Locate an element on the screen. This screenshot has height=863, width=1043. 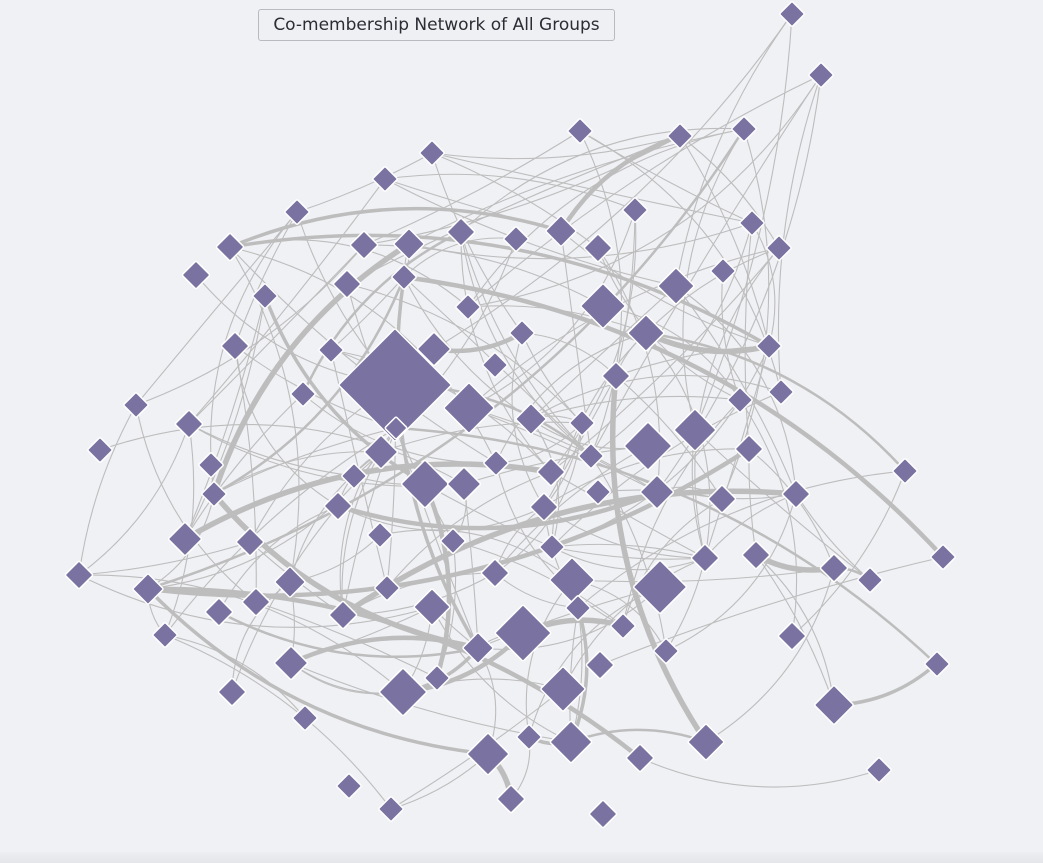
network-node-n31 is located at coordinates (434, 349).